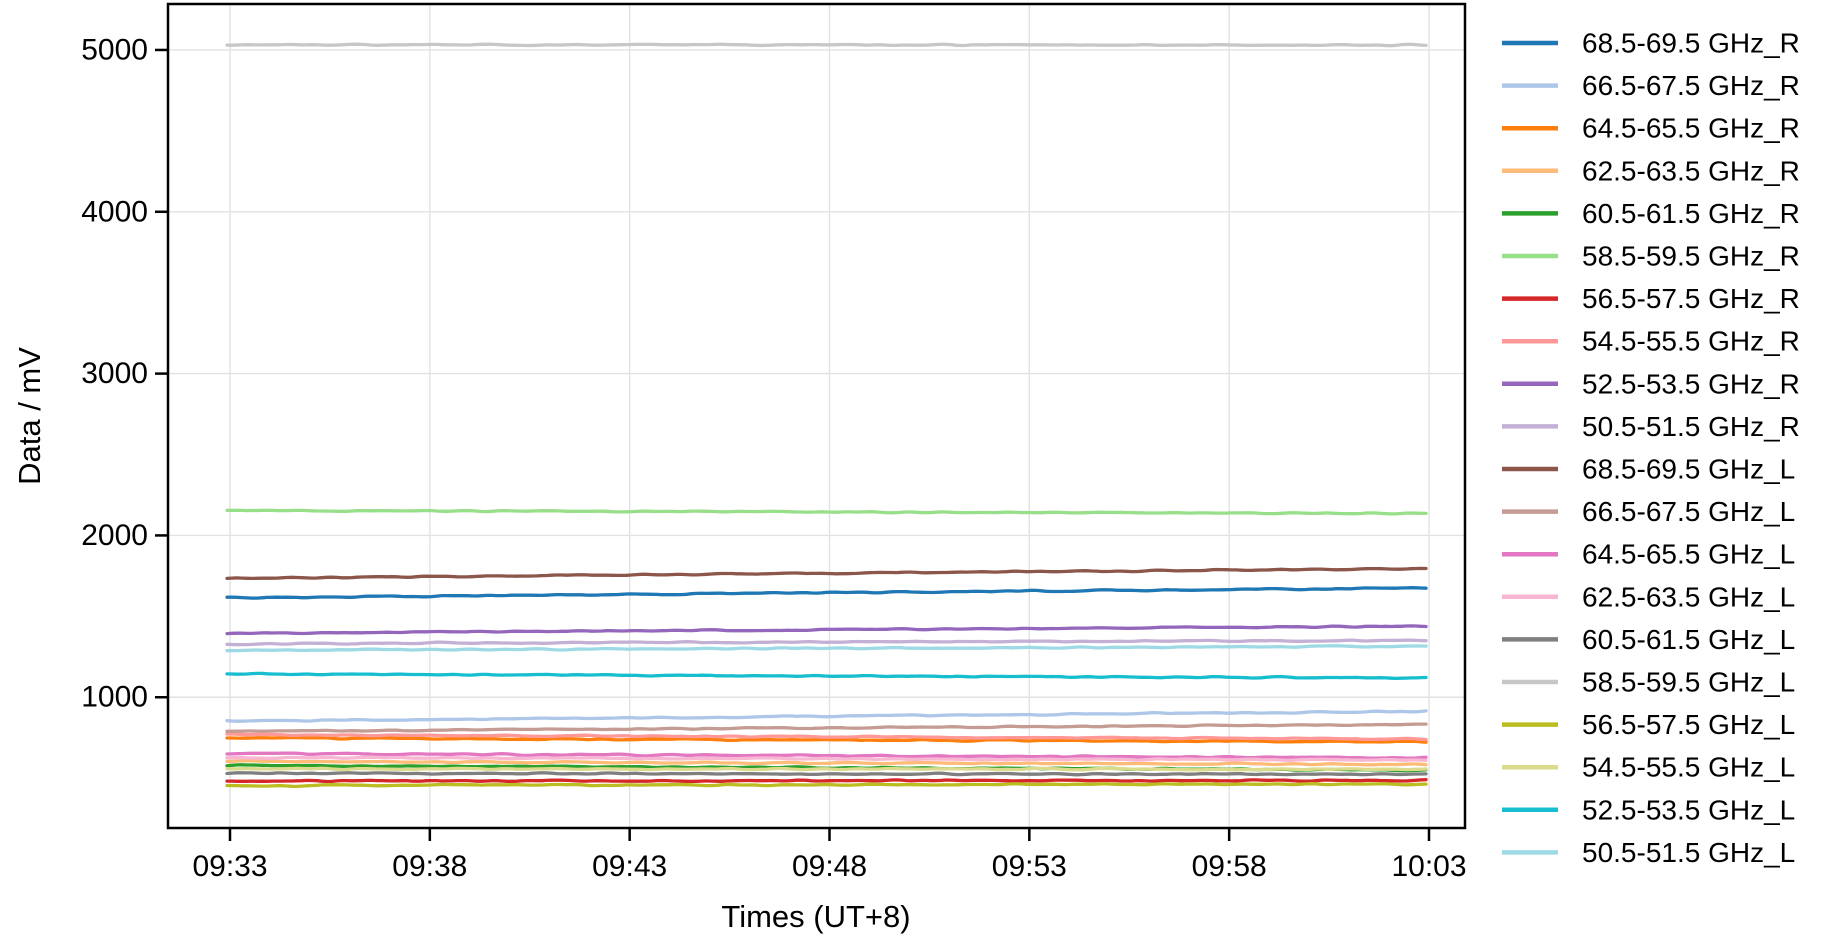 Image resolution: width=1847 pixels, height=946 pixels. I want to click on y-tick-labels: 1000 2000 3000 4000 5000, so click(114, 373).